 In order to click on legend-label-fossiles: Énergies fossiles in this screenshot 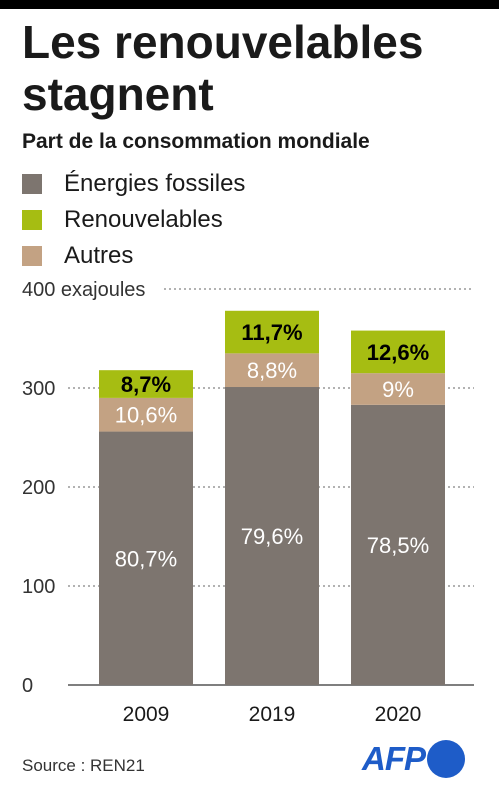, I will do `click(155, 183)`.